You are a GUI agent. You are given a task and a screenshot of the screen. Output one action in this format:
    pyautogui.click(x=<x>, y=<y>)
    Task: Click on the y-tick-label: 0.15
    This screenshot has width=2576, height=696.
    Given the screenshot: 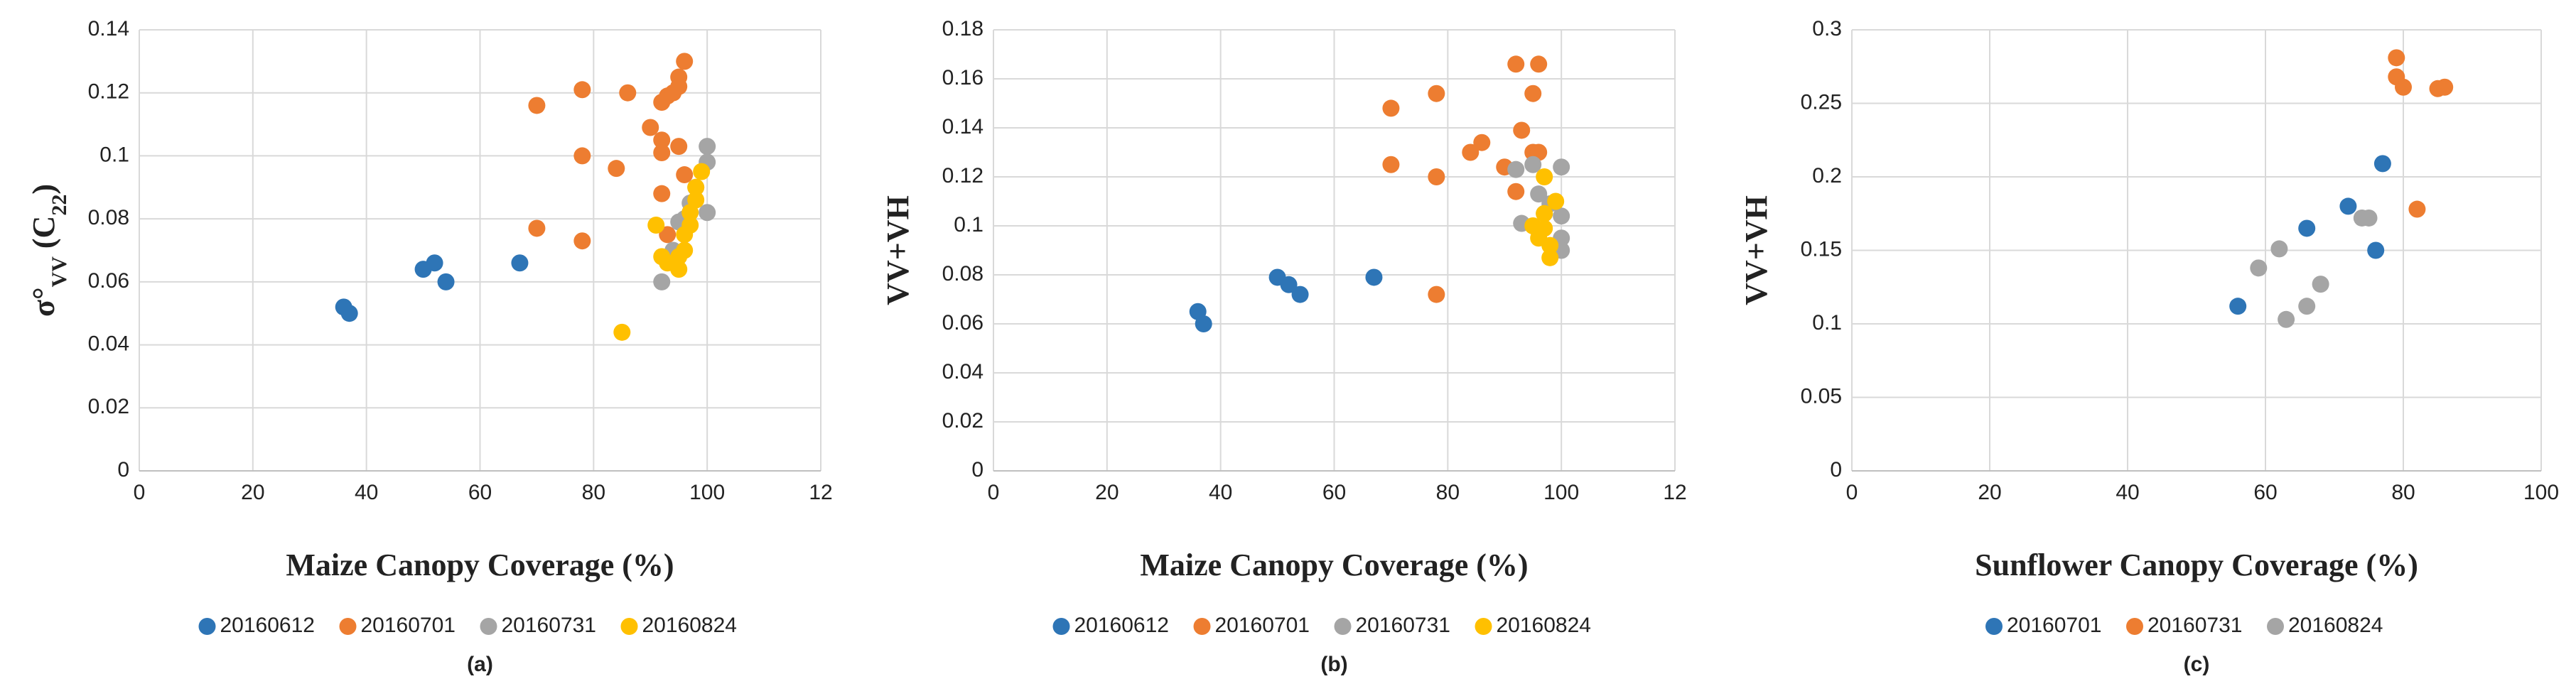 What is the action you would take?
    pyautogui.click(x=1822, y=249)
    